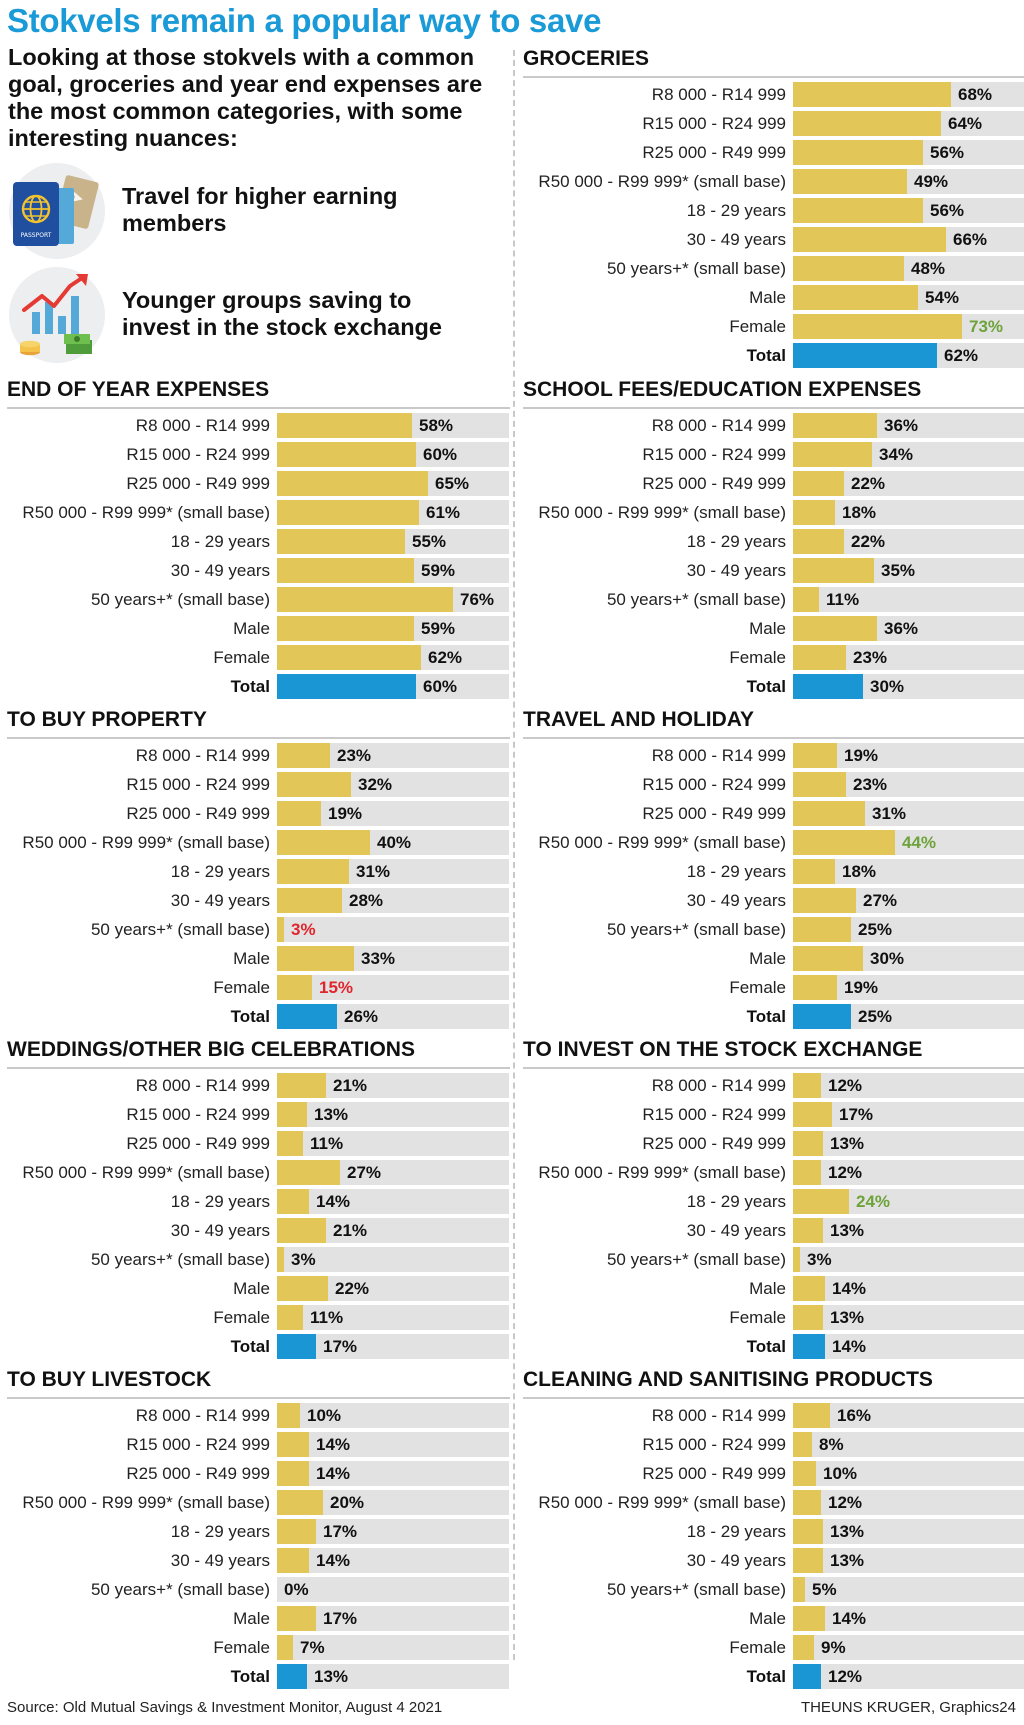  I want to click on bar-value-label: 54%, so click(942, 297).